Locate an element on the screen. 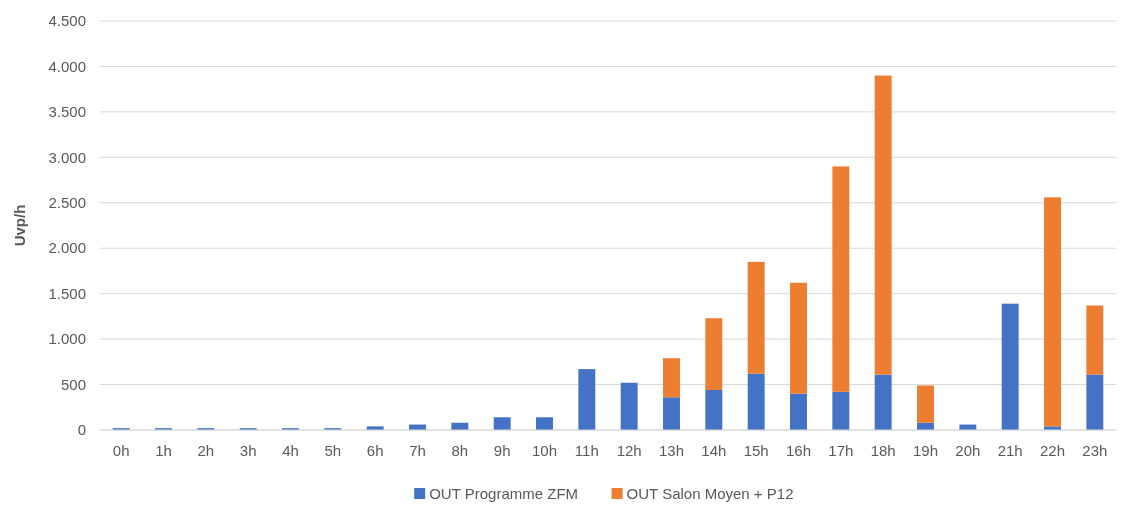 The width and height of the screenshot is (1124, 513). y-tick-label: 2.500 is located at coordinates (67, 203).